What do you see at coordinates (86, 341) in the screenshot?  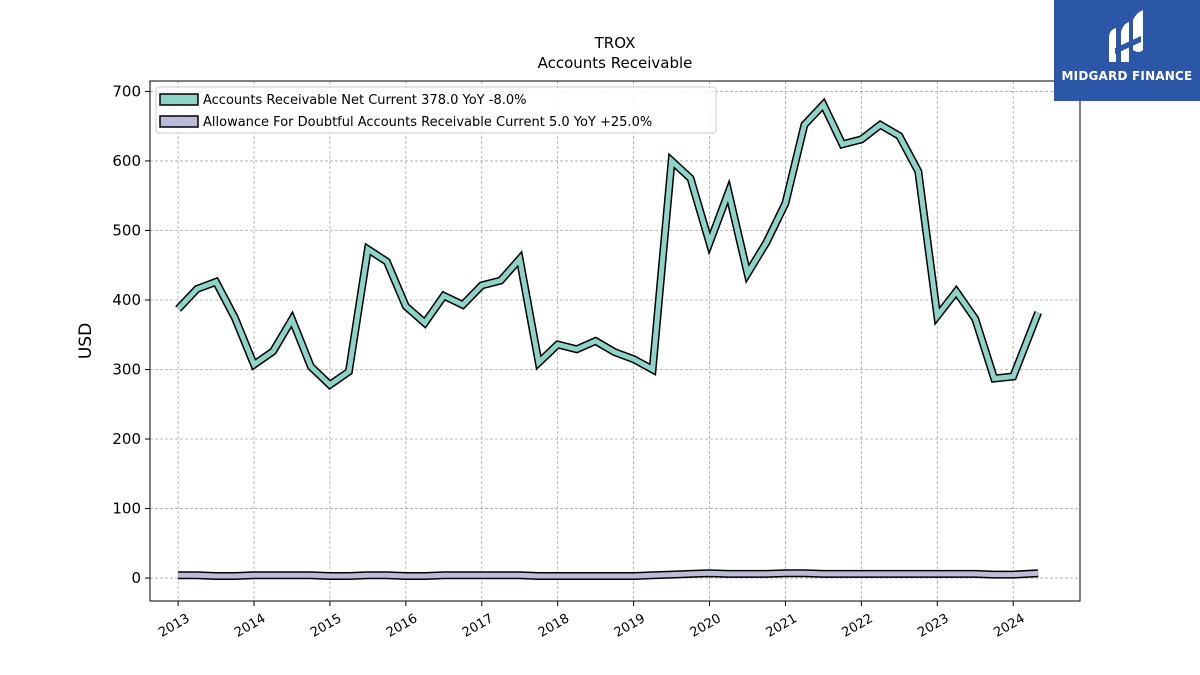 I see `y-axis-label: USD` at bounding box center [86, 341].